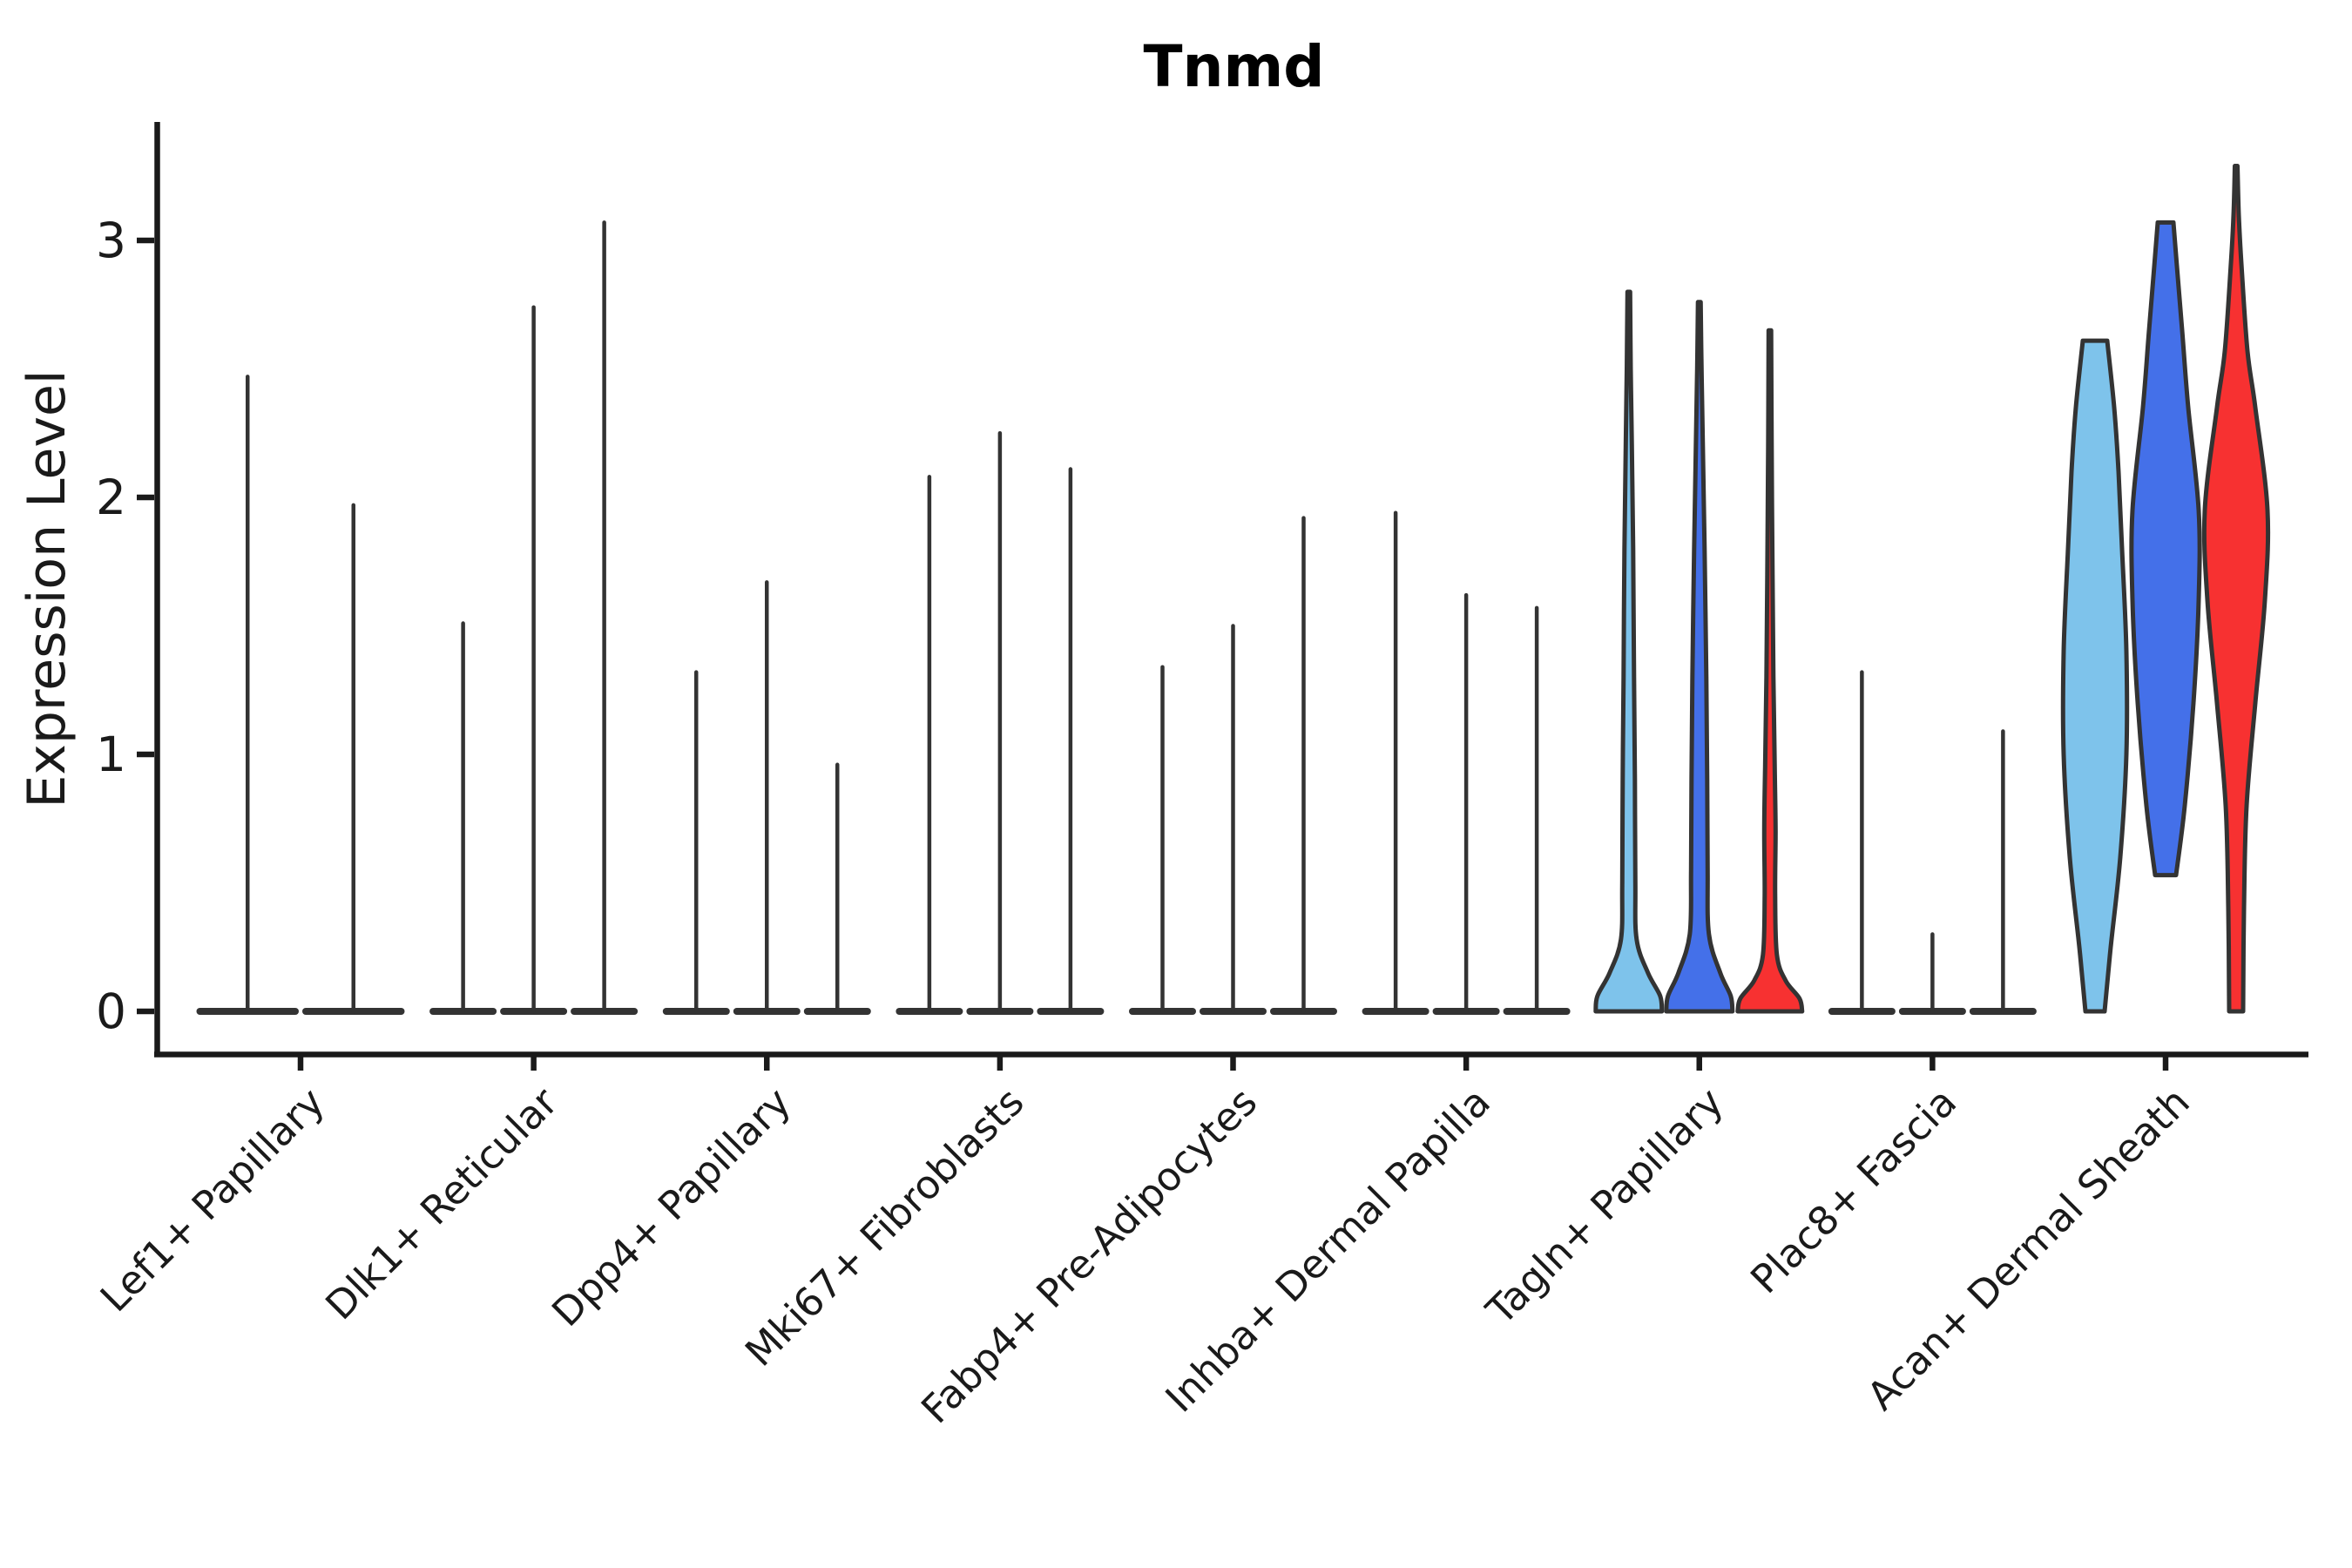 The width and height of the screenshot is (2352, 1568). Describe the element at coordinates (672, 1206) in the screenshot. I see `x-category-label: Dpp4+ Papillary` at that location.